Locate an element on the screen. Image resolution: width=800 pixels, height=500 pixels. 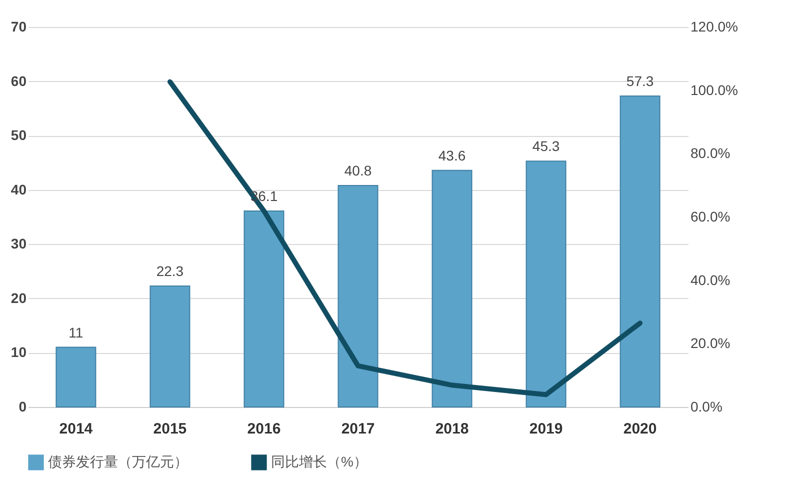
y-tick-label: 50 is located at coordinates (18, 135).